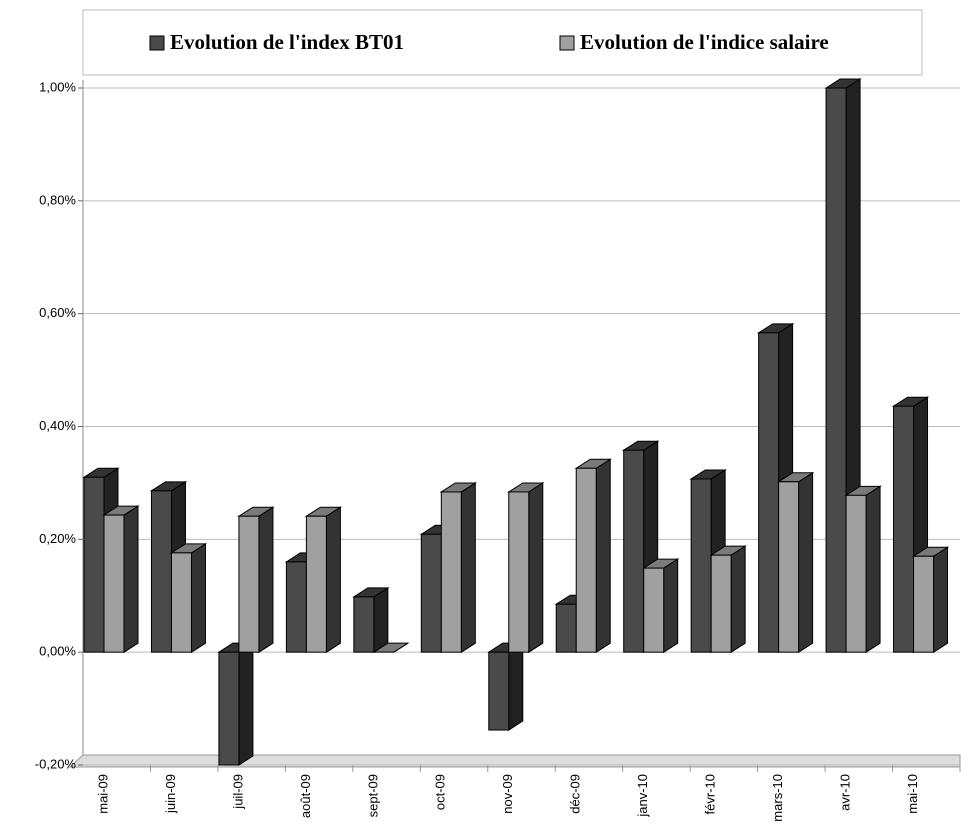  Describe the element at coordinates (287, 42) in the screenshot. I see `legend-label: Evolution de l'index BT01` at that location.